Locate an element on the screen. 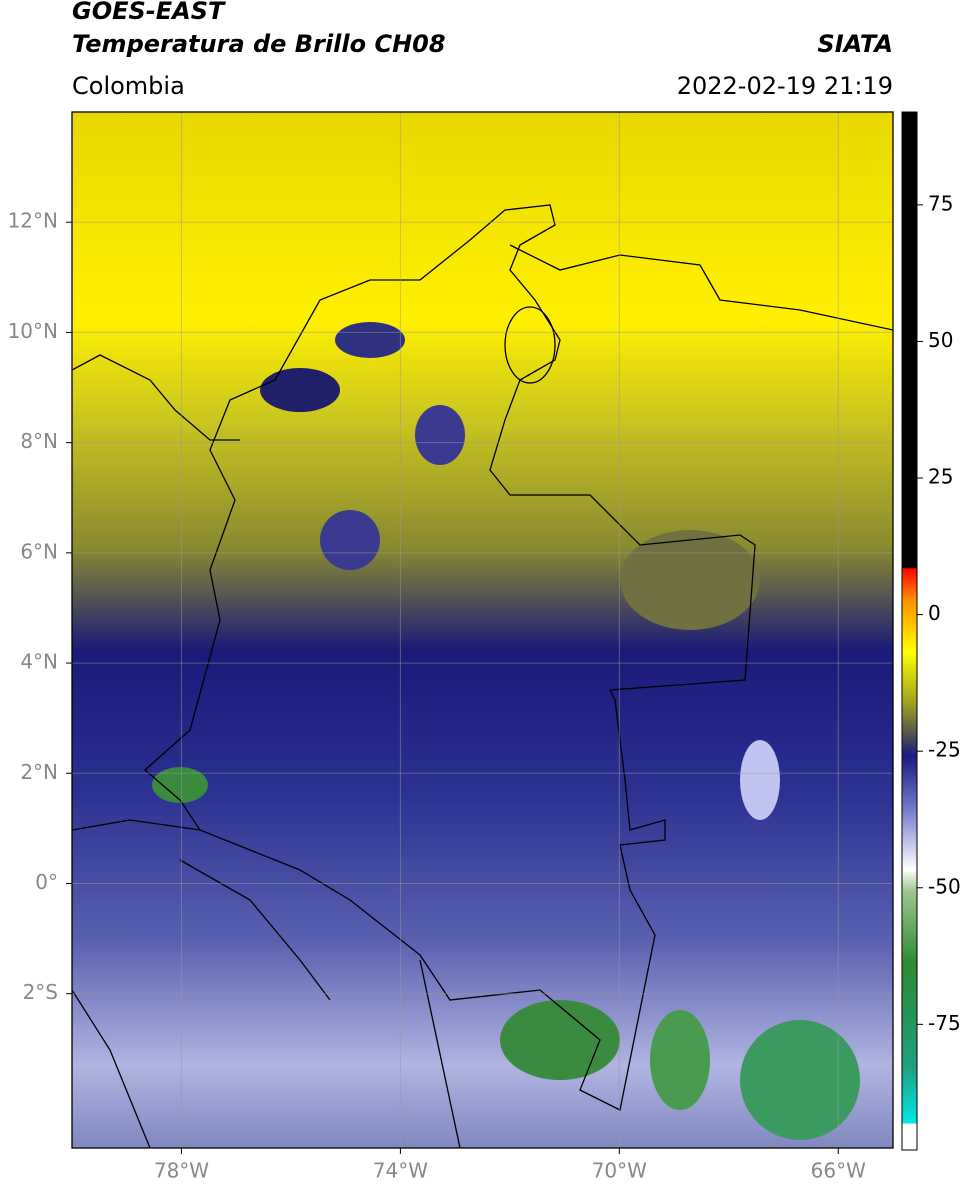 The image size is (966, 1190). colorbar-label: 50 is located at coordinates (940, 340).